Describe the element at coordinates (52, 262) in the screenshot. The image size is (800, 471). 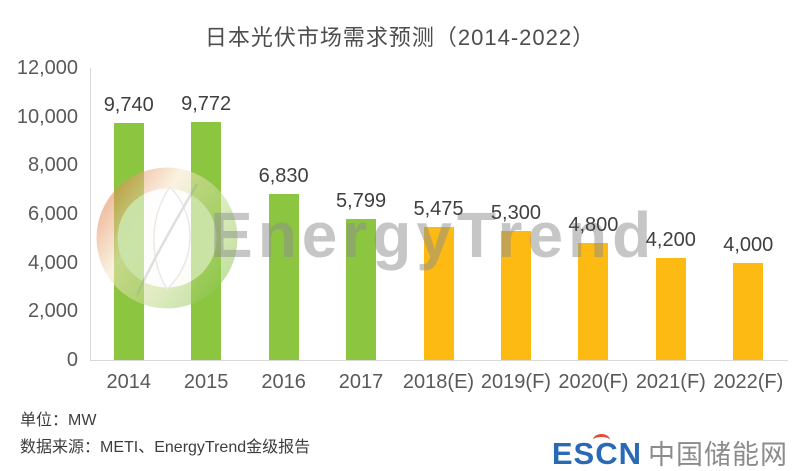
I see `y-tick-label: 4,000` at that location.